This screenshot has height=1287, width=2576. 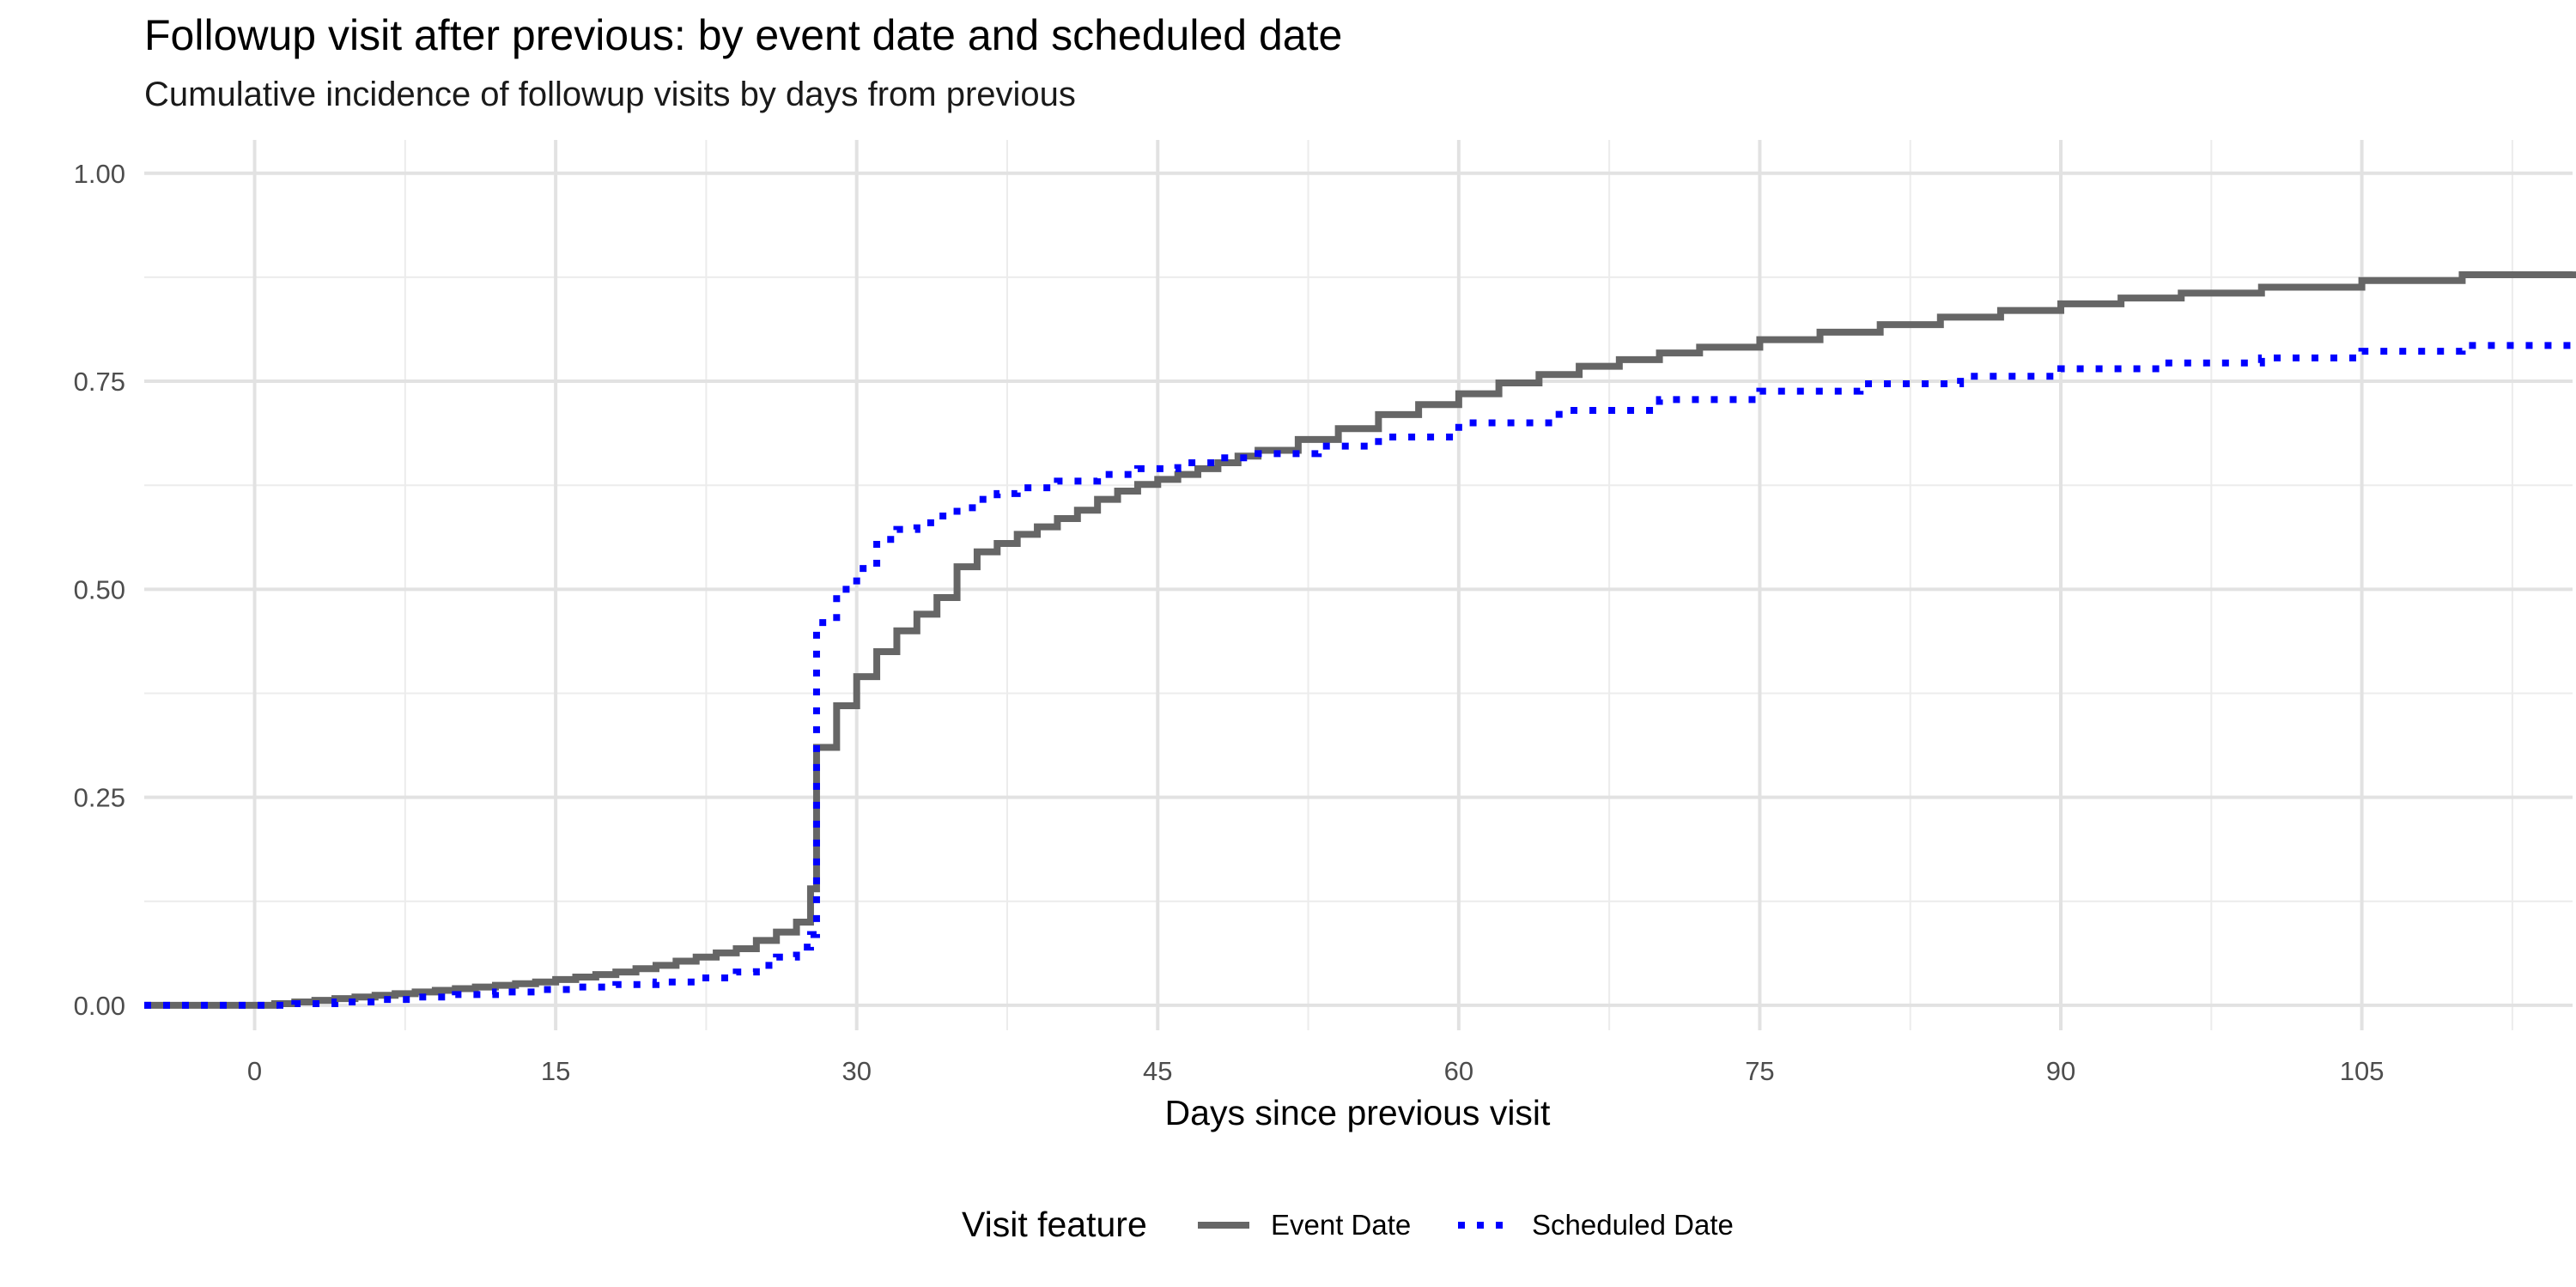 What do you see at coordinates (1341, 1225) in the screenshot?
I see `legend-label-event-date: Event Date` at bounding box center [1341, 1225].